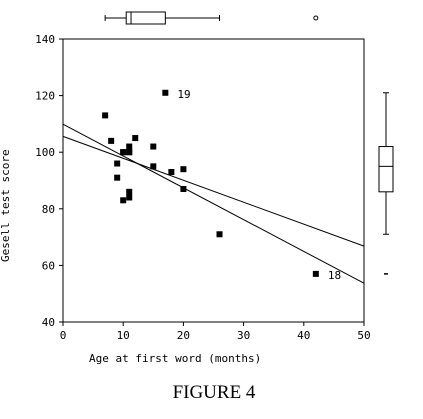  Describe the element at coordinates (363, 335) in the screenshot. I see `x-tick-label: 50` at that location.